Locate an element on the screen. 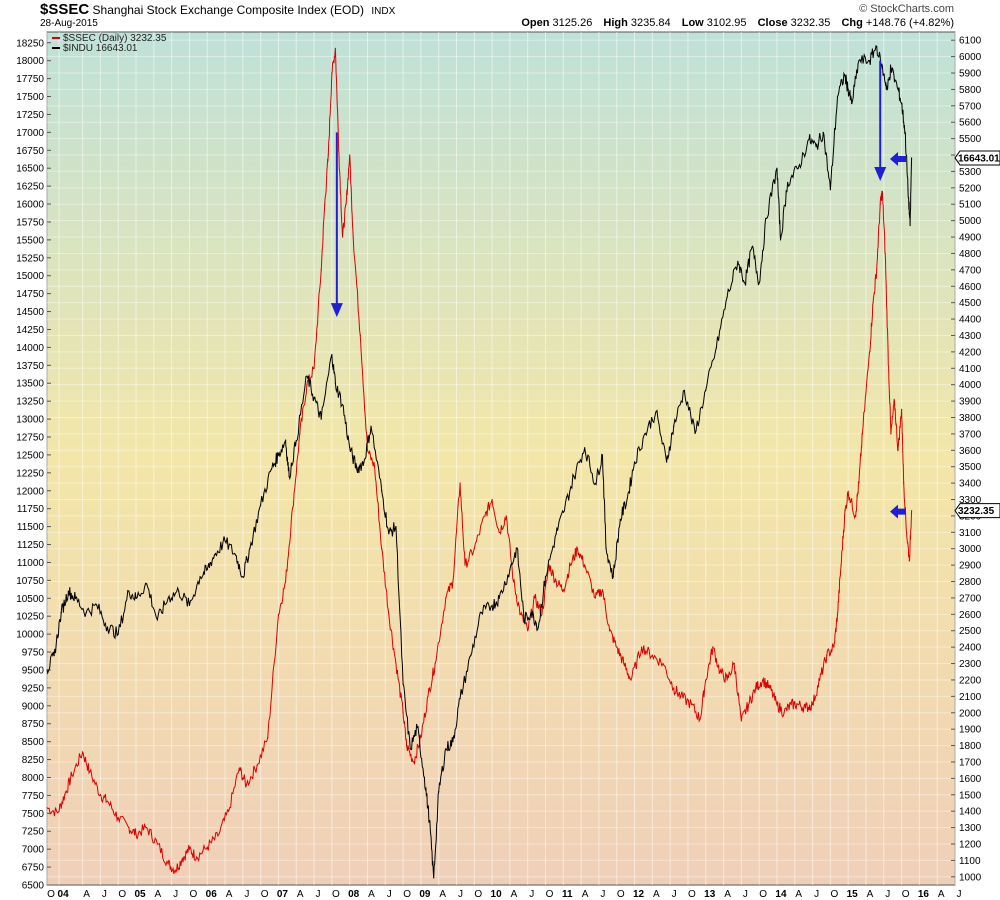 The height and width of the screenshot is (900, 1000). x-tick-label: 05 is located at coordinates (140, 894).